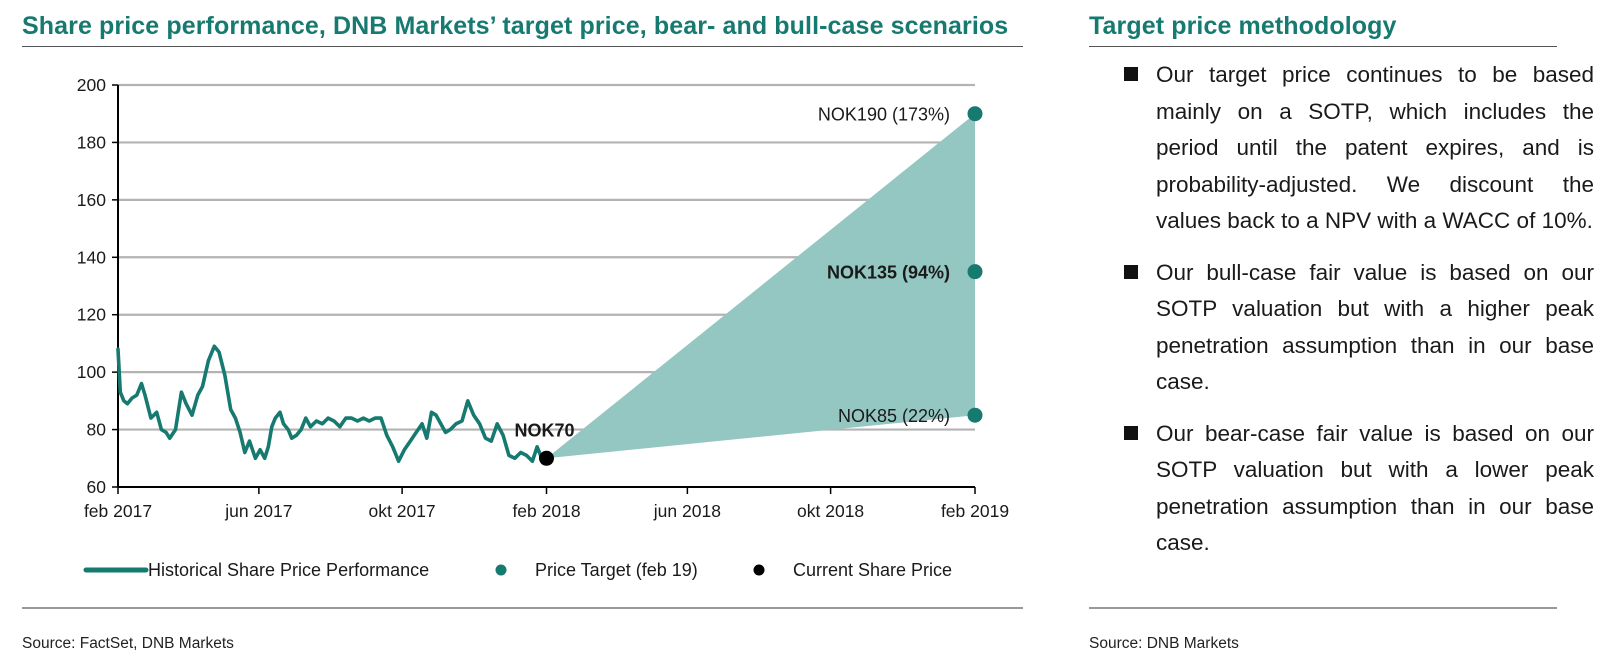 This screenshot has width=1616, height=666. What do you see at coordinates (760, 286) in the screenshot?
I see `scenario-band` at bounding box center [760, 286].